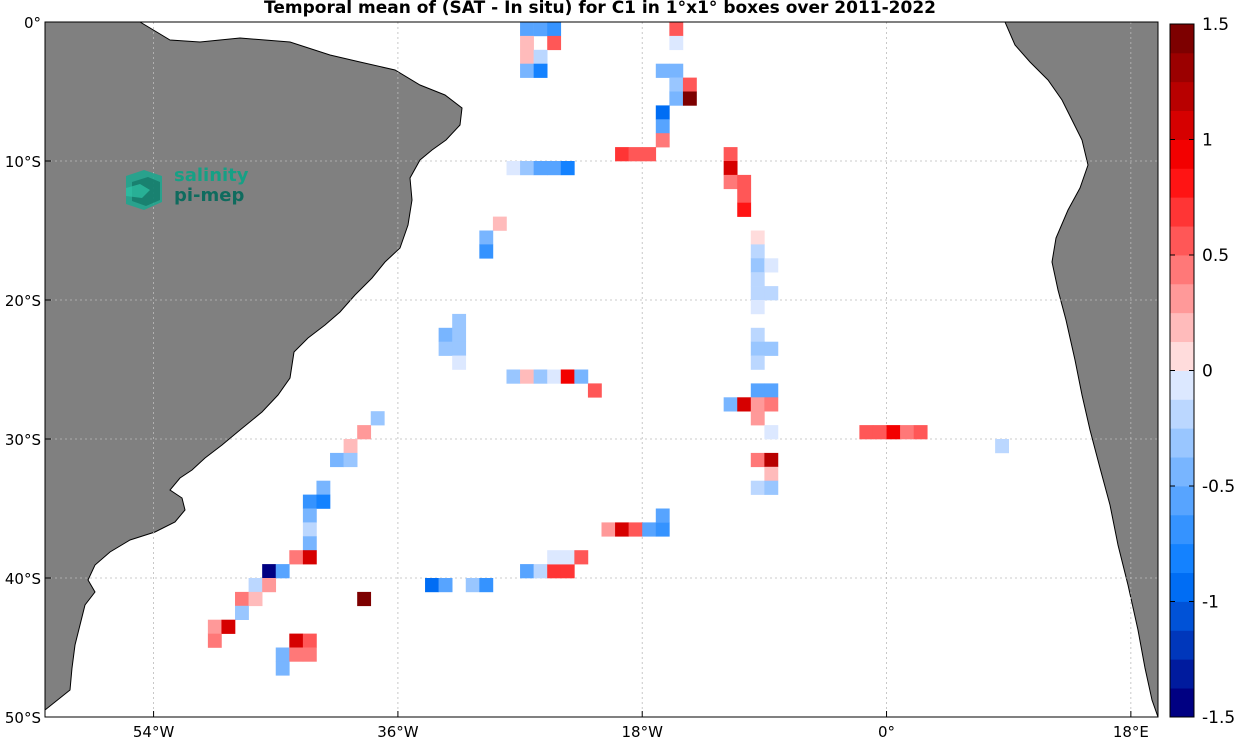 Image resolution: width=1239 pixels, height=740 pixels. I want to click on y-tick-label: 20°S, so click(23, 301).